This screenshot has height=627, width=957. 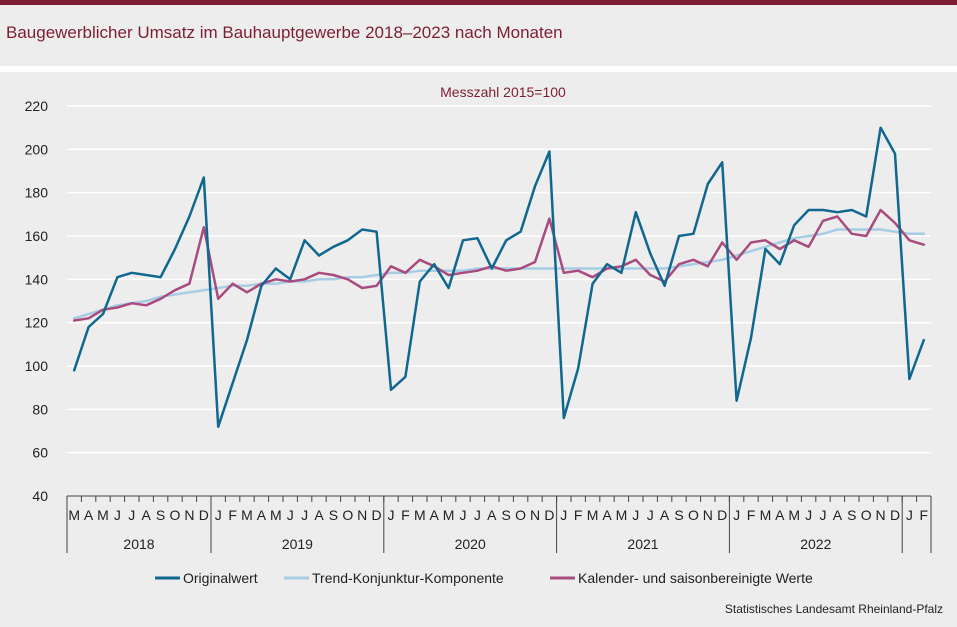 I want to click on y-tick-label: 120, so click(x=37, y=323).